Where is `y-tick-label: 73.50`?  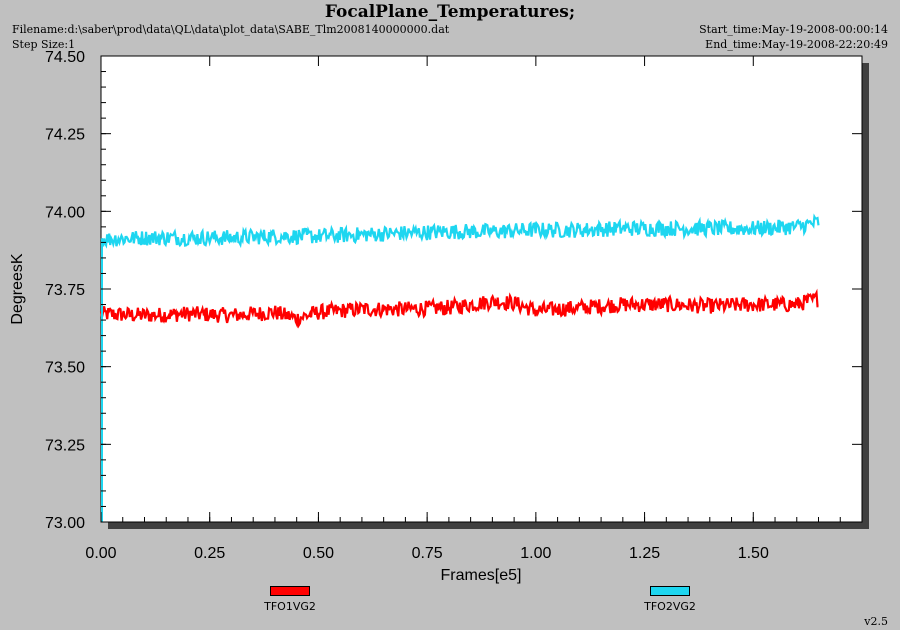 y-tick-label: 73.50 is located at coordinates (65, 368).